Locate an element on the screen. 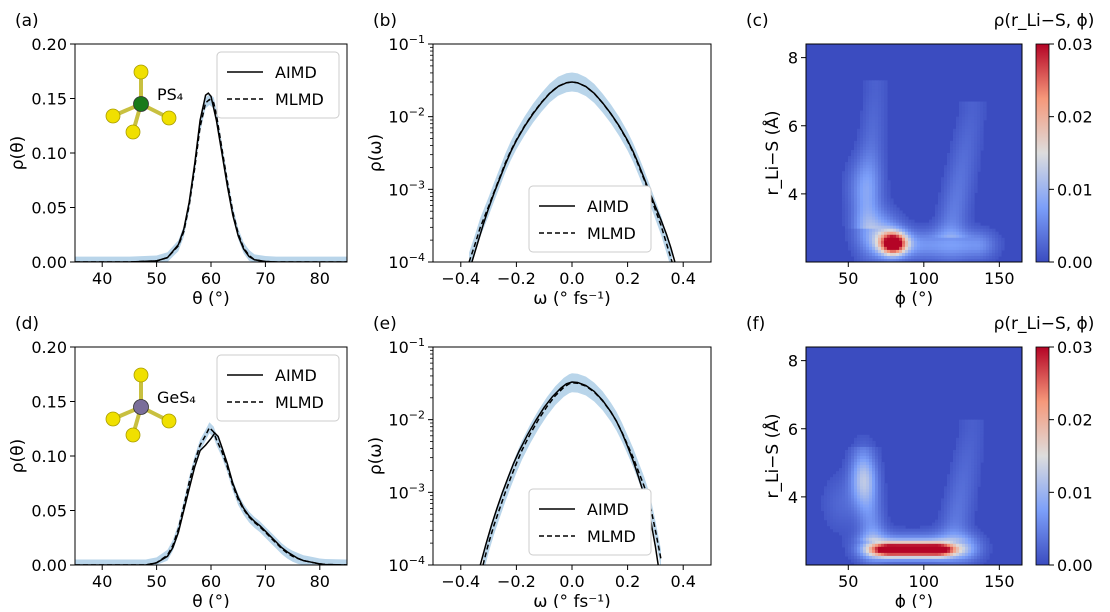  colorbar-tick-label: 0.03 is located at coordinates (1075, 44).